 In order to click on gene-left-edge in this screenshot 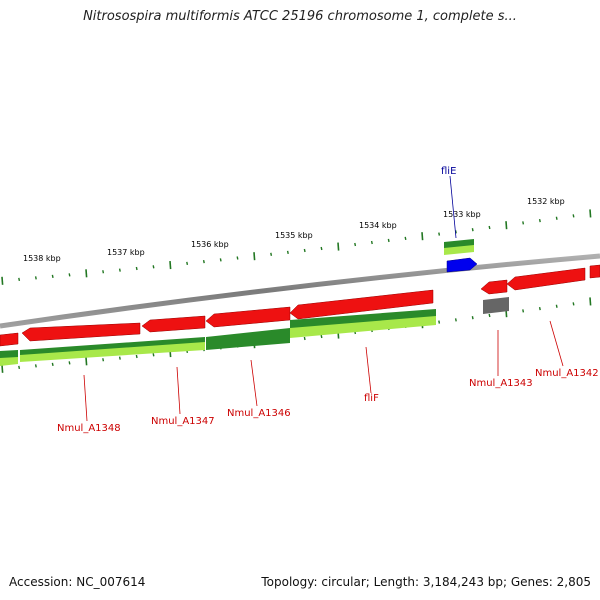, I will do `click(9, 339)`.